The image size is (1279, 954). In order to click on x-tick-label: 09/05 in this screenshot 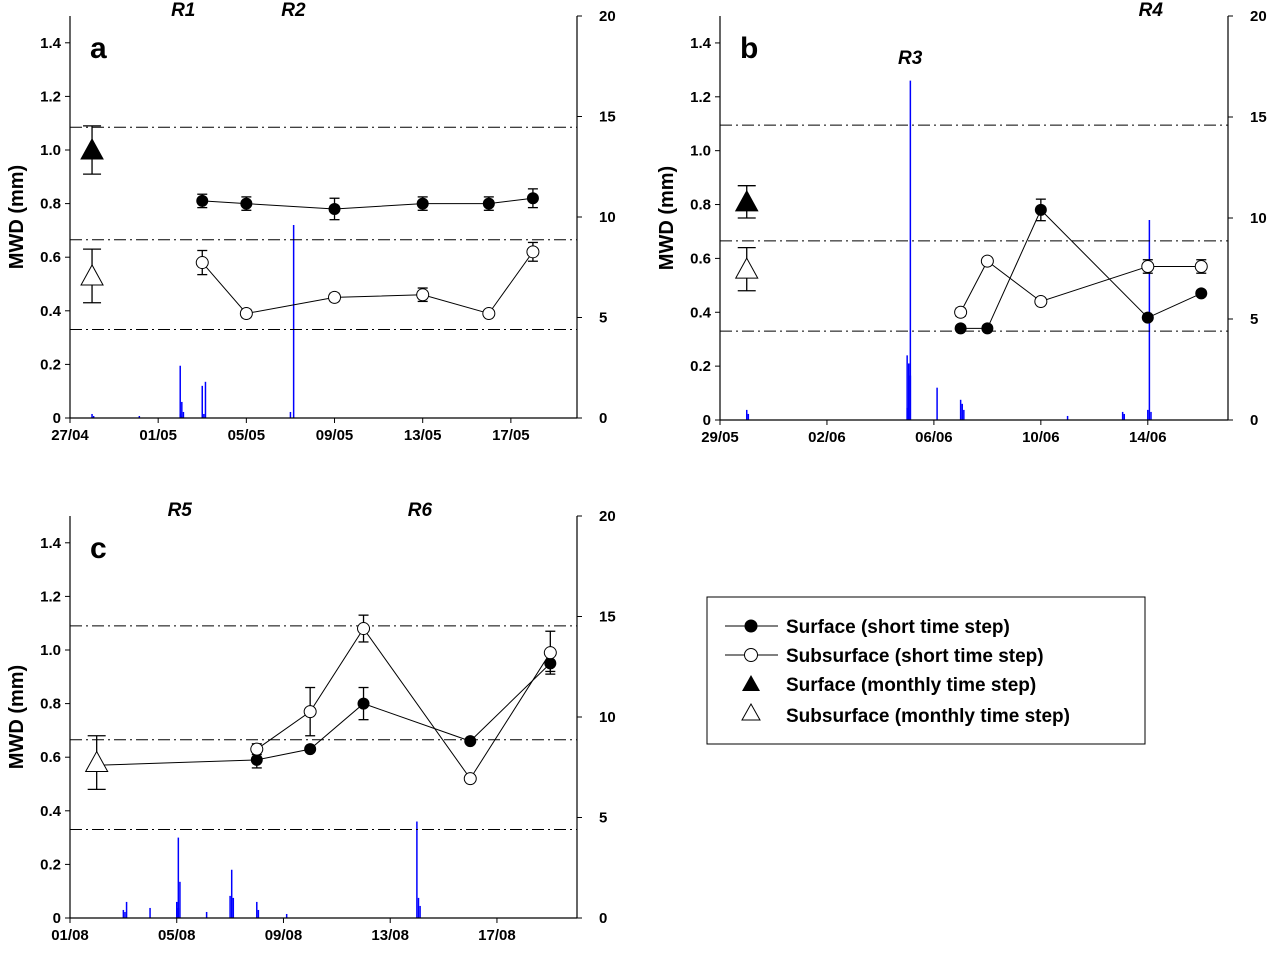, I will do `click(335, 435)`.